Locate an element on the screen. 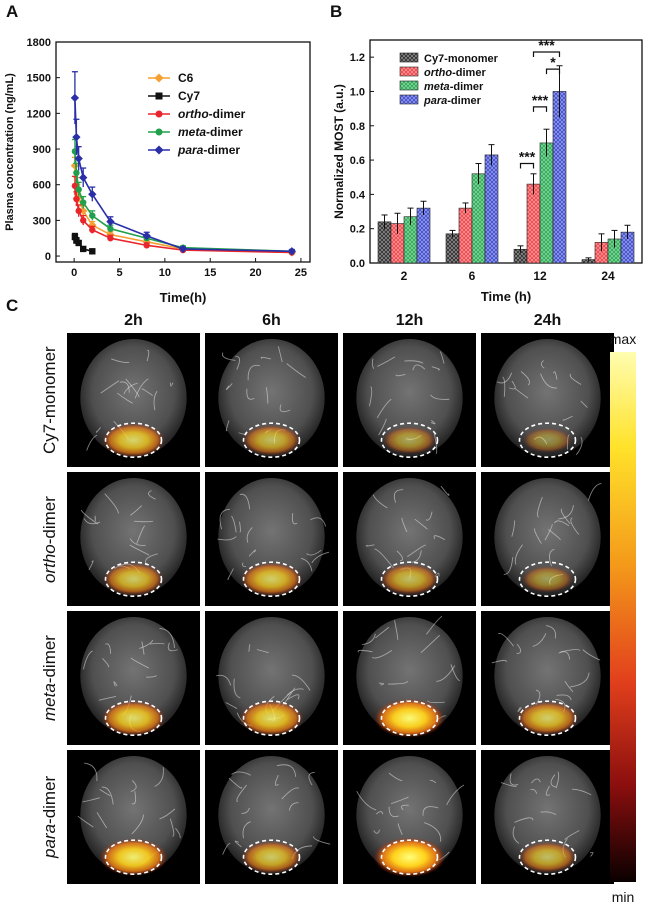 Image resolution: width=650 pixels, height=911 pixels. y-axis-label: Normalized MOST (a.u.) is located at coordinates (339, 151).